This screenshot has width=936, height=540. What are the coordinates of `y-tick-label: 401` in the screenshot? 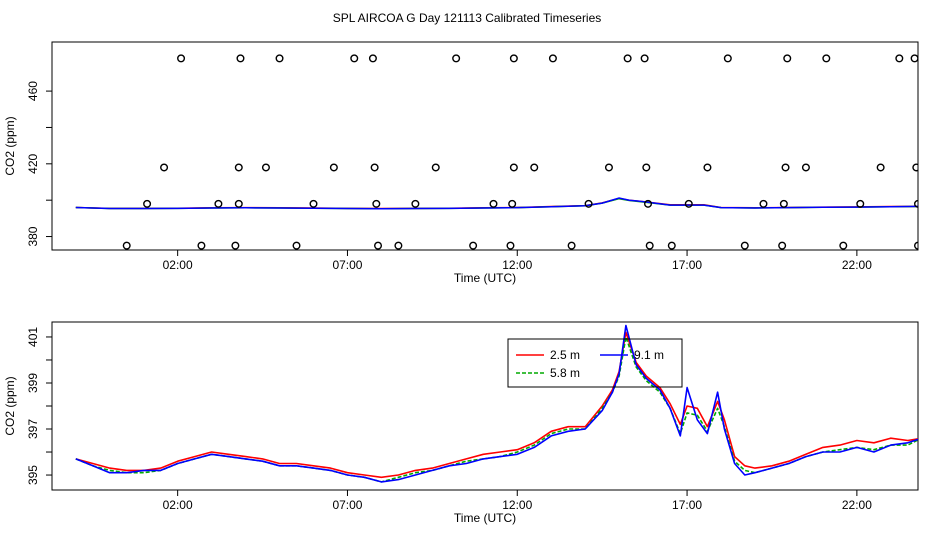 It's located at (33, 337).